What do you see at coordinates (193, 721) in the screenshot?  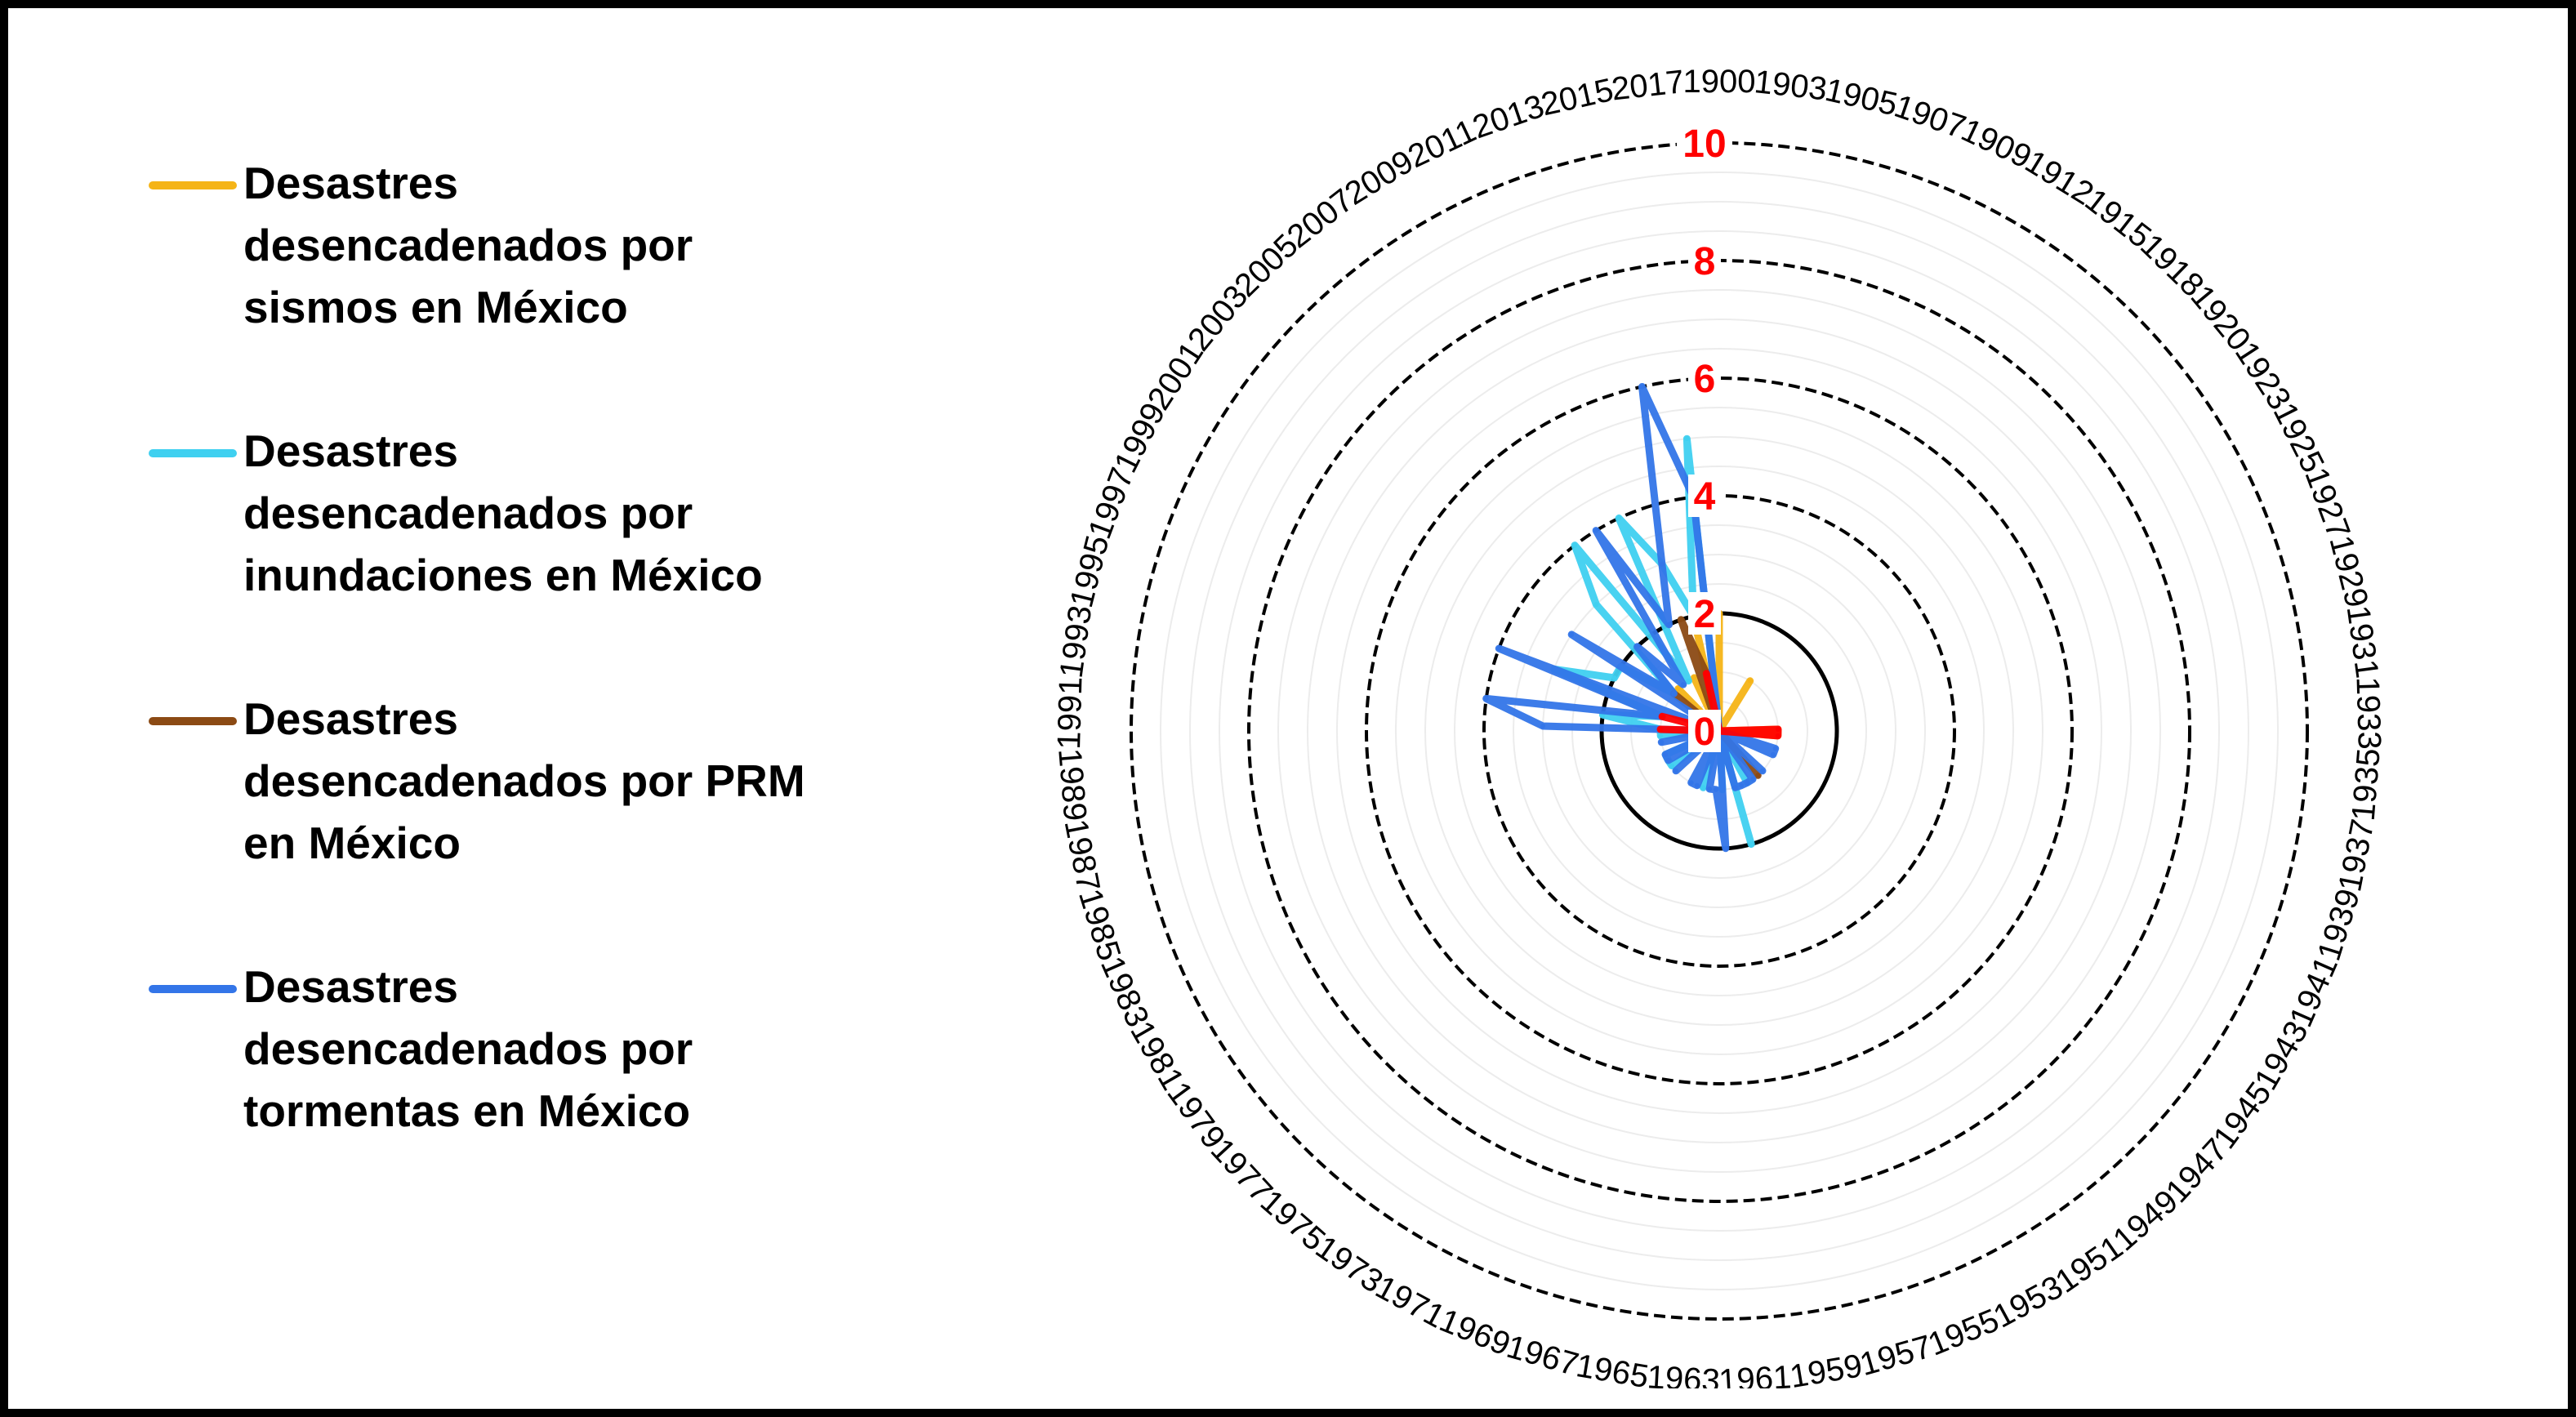 I see `legend-swatch-prm` at bounding box center [193, 721].